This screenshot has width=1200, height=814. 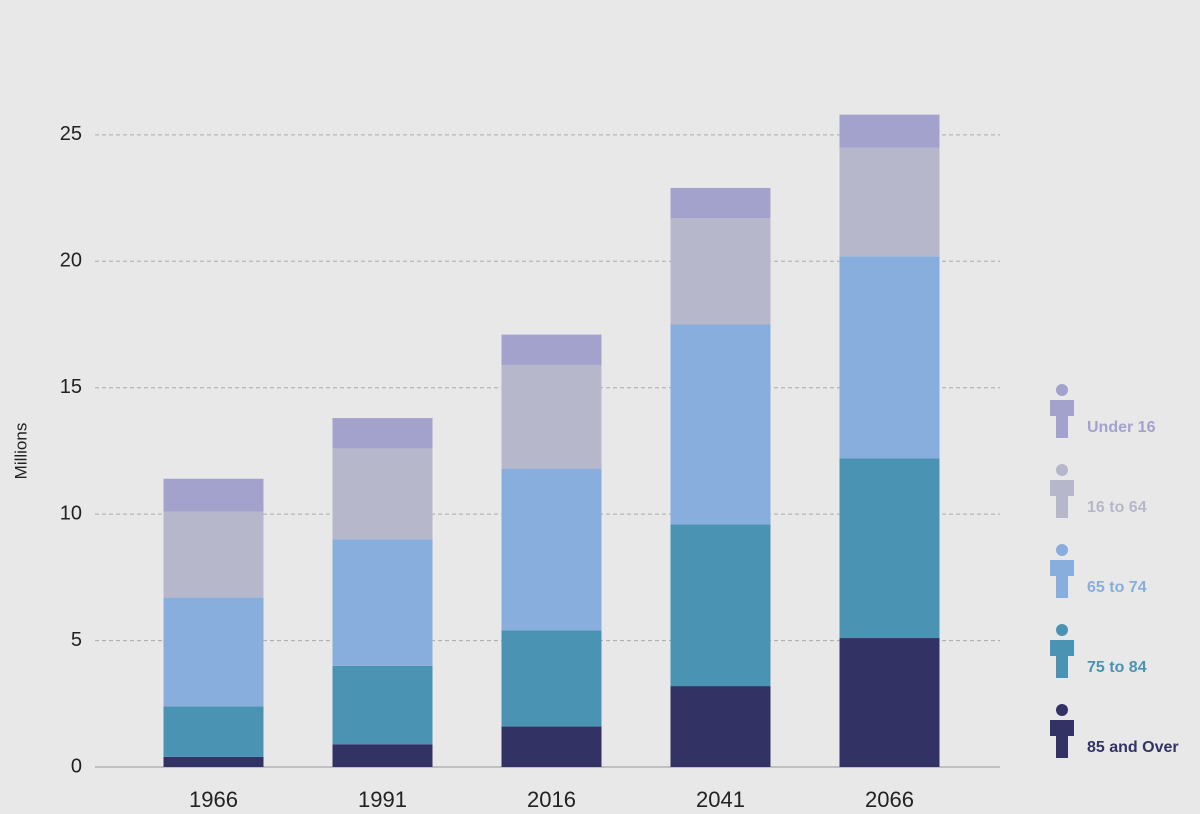 What do you see at coordinates (1117, 587) in the screenshot?
I see `legend-label: 65 to 74` at bounding box center [1117, 587].